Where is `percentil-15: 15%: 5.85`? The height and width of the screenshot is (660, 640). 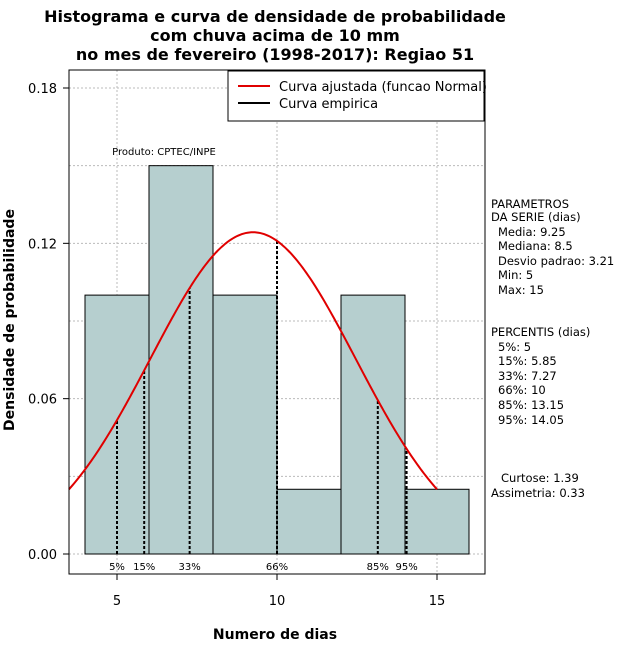
percentil-15: 15%: 5.85 is located at coordinates (527, 361).